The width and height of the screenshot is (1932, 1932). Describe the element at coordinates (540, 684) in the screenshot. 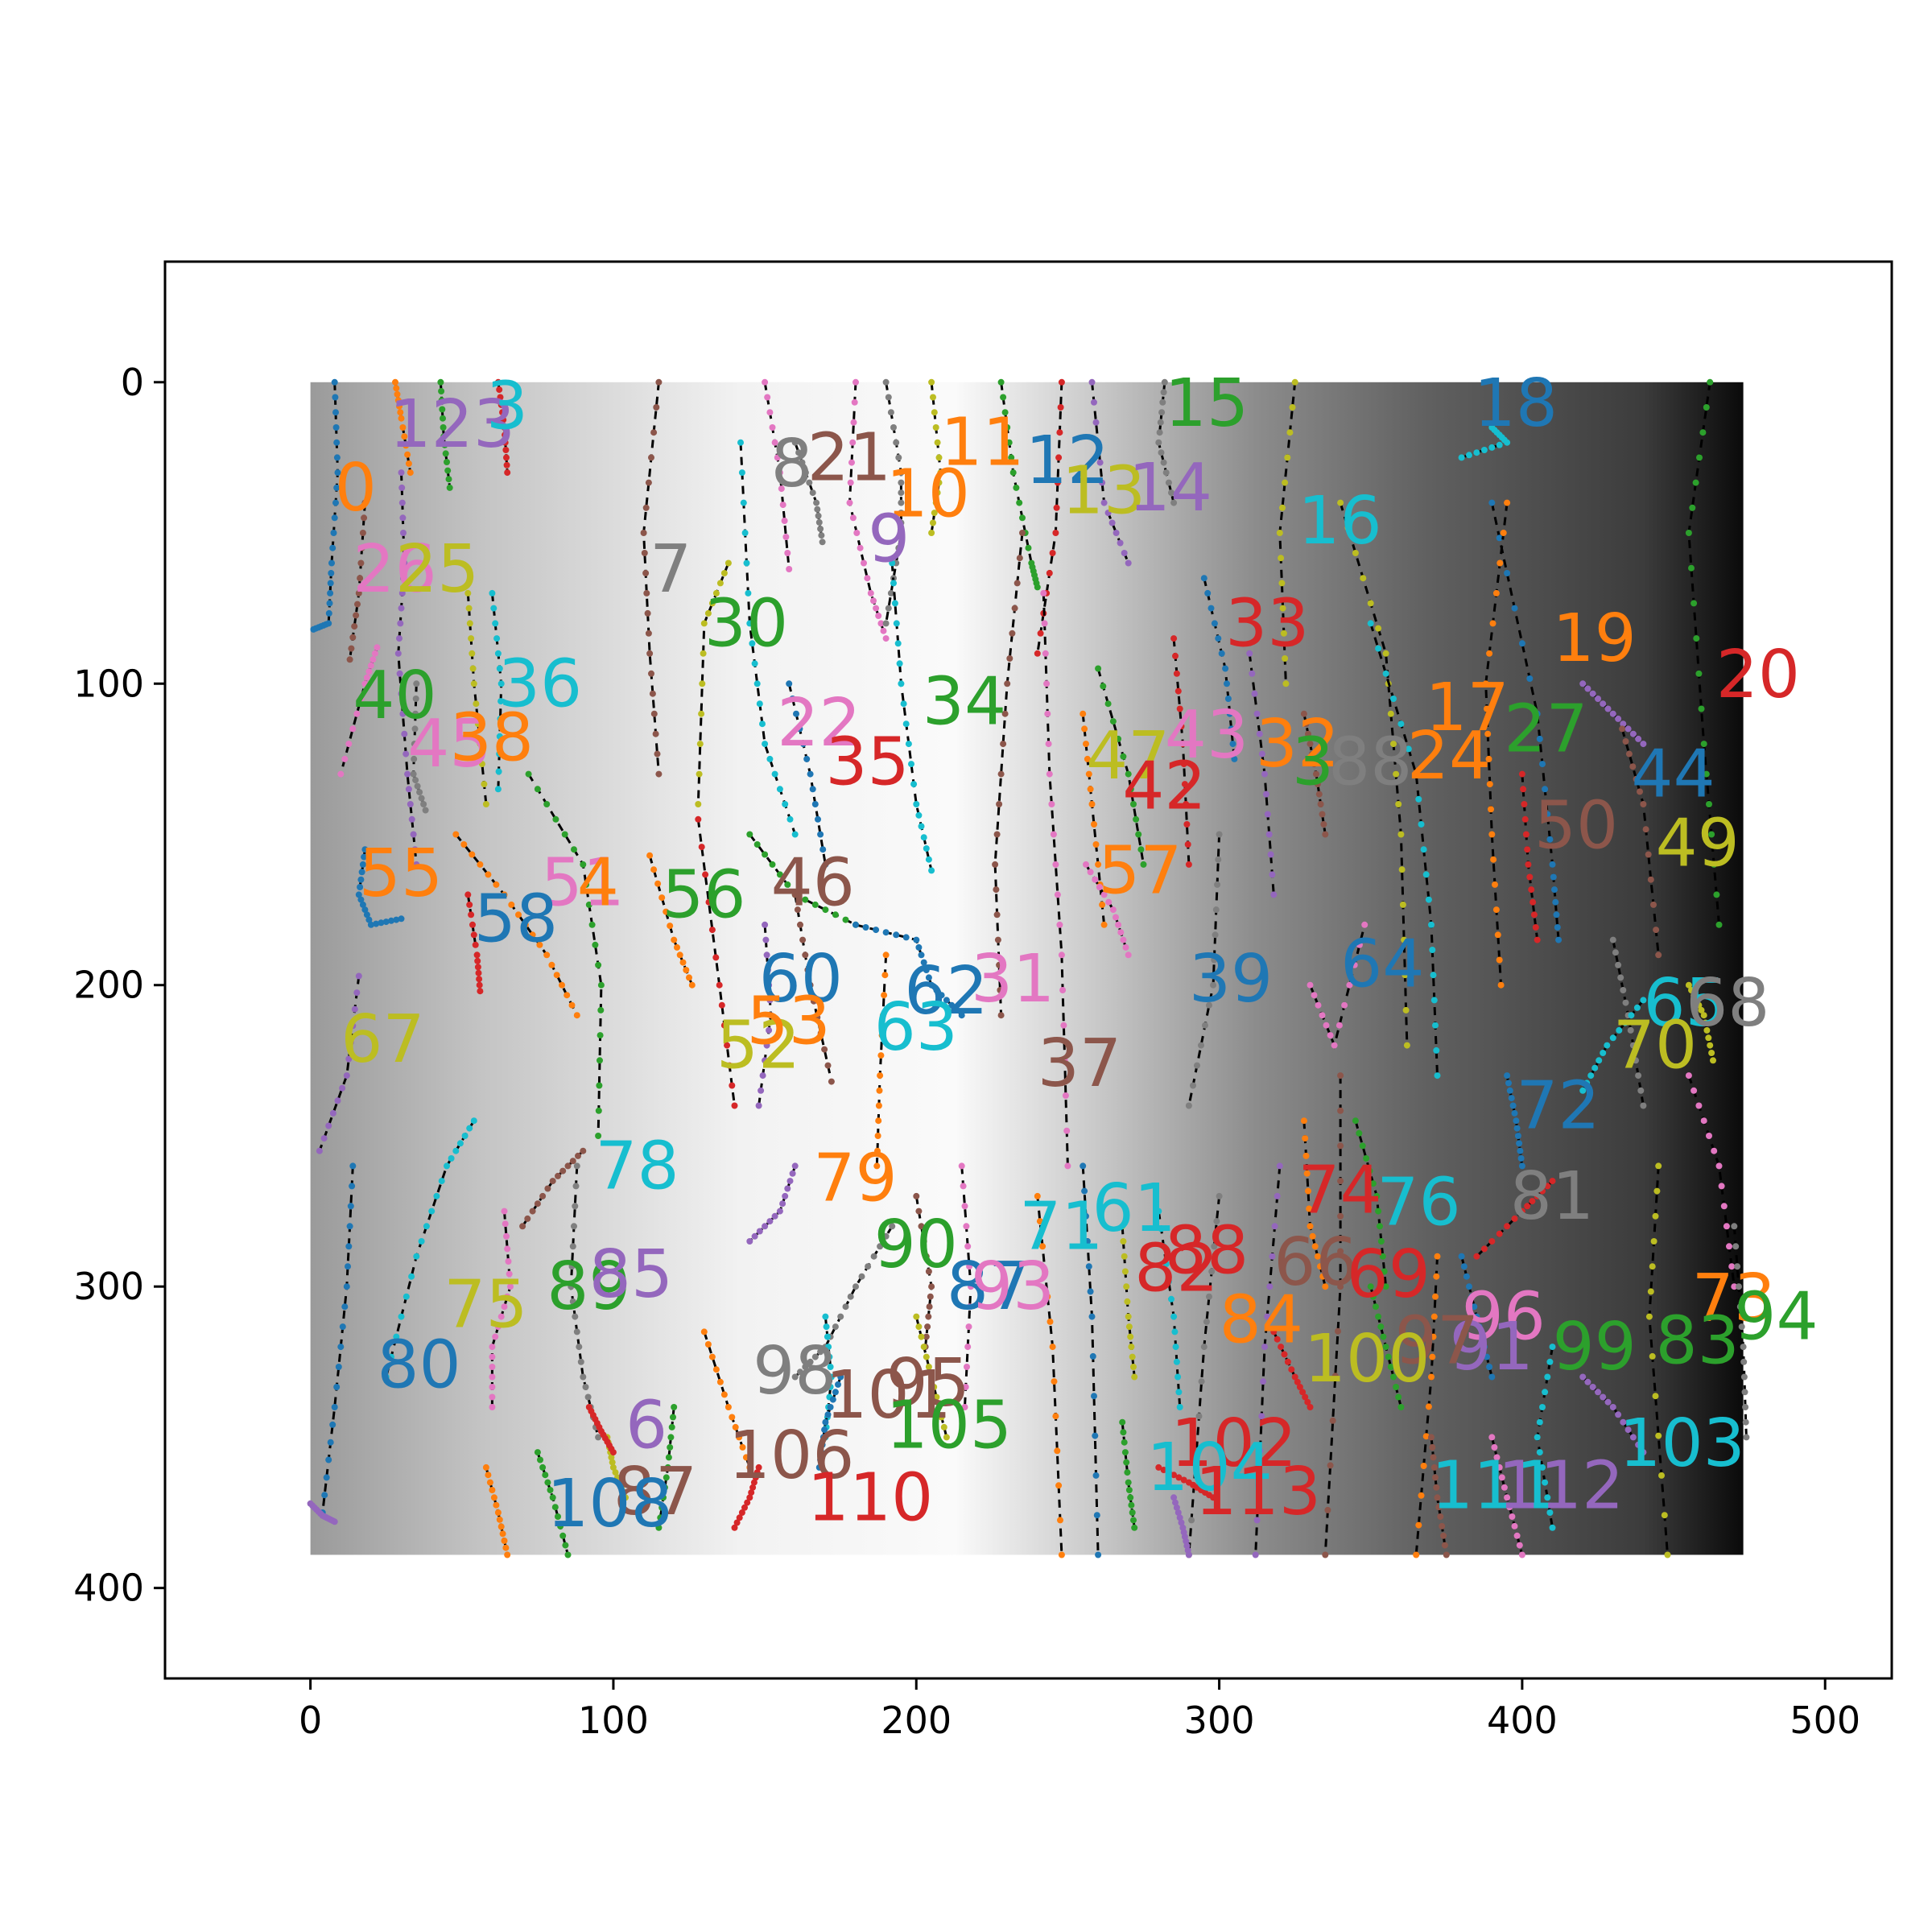

I see `track-id-label: 36` at that location.